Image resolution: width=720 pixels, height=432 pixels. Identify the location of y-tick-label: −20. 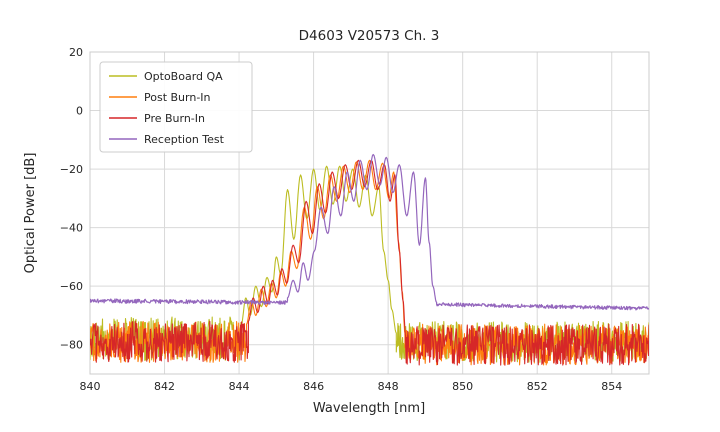
(71, 169).